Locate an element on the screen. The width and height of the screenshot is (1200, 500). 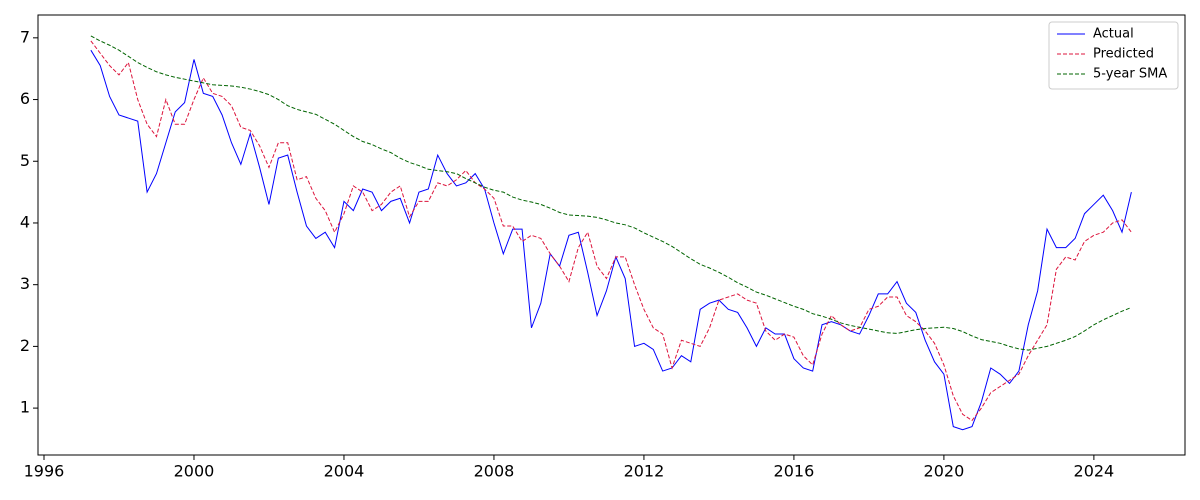
x-tick-label: 2008 is located at coordinates (494, 471).